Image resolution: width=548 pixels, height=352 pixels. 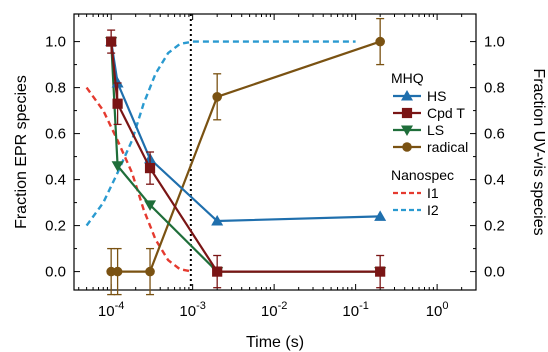 I want to click on y-right-tick-label: 0.0, so click(x=494, y=272).